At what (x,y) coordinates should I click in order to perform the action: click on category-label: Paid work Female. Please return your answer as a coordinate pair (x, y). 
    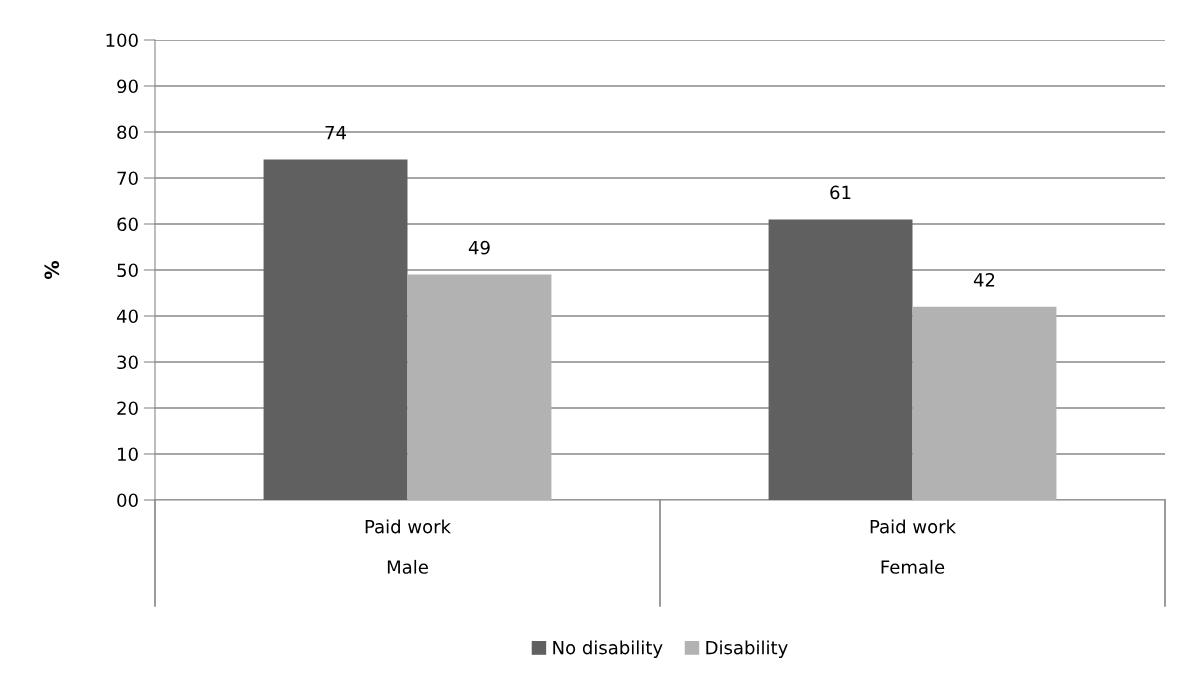
    Looking at the image, I should click on (913, 546).